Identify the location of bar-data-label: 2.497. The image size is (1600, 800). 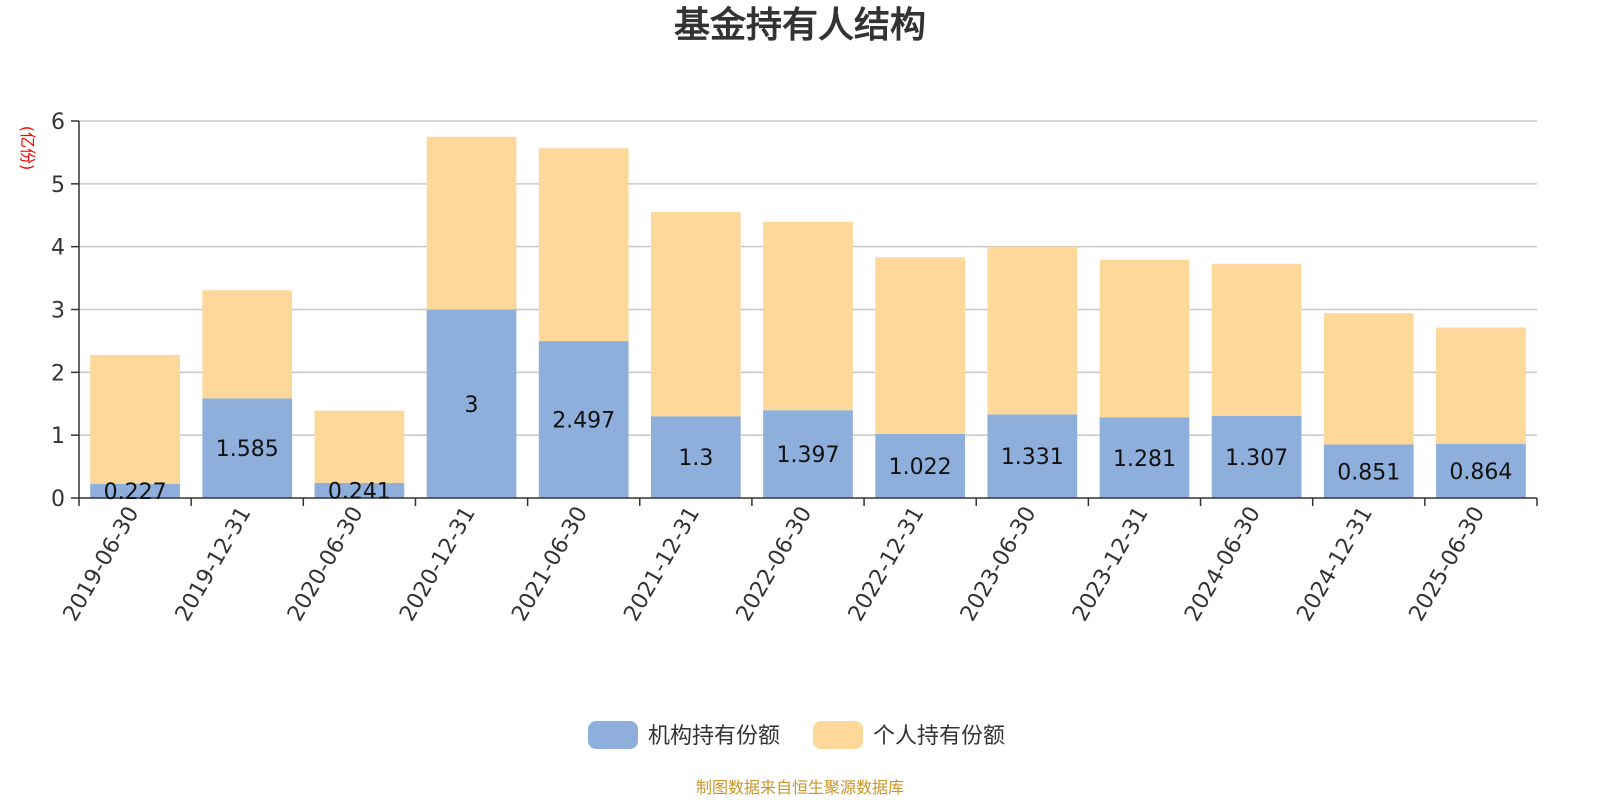
(583, 421).